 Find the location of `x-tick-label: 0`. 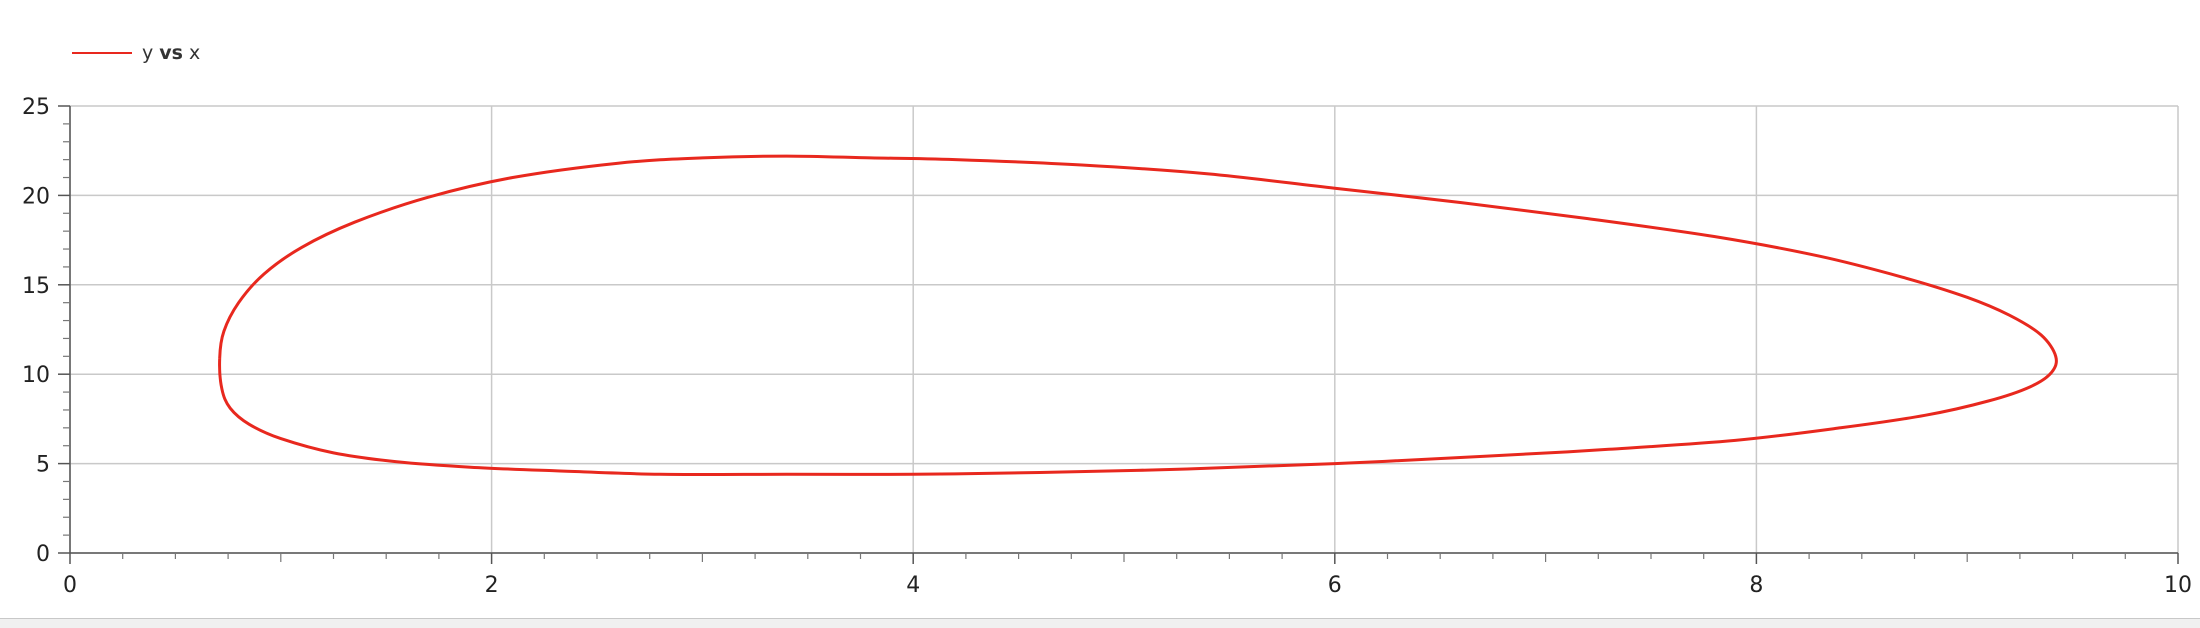

x-tick-label: 0 is located at coordinates (70, 585).